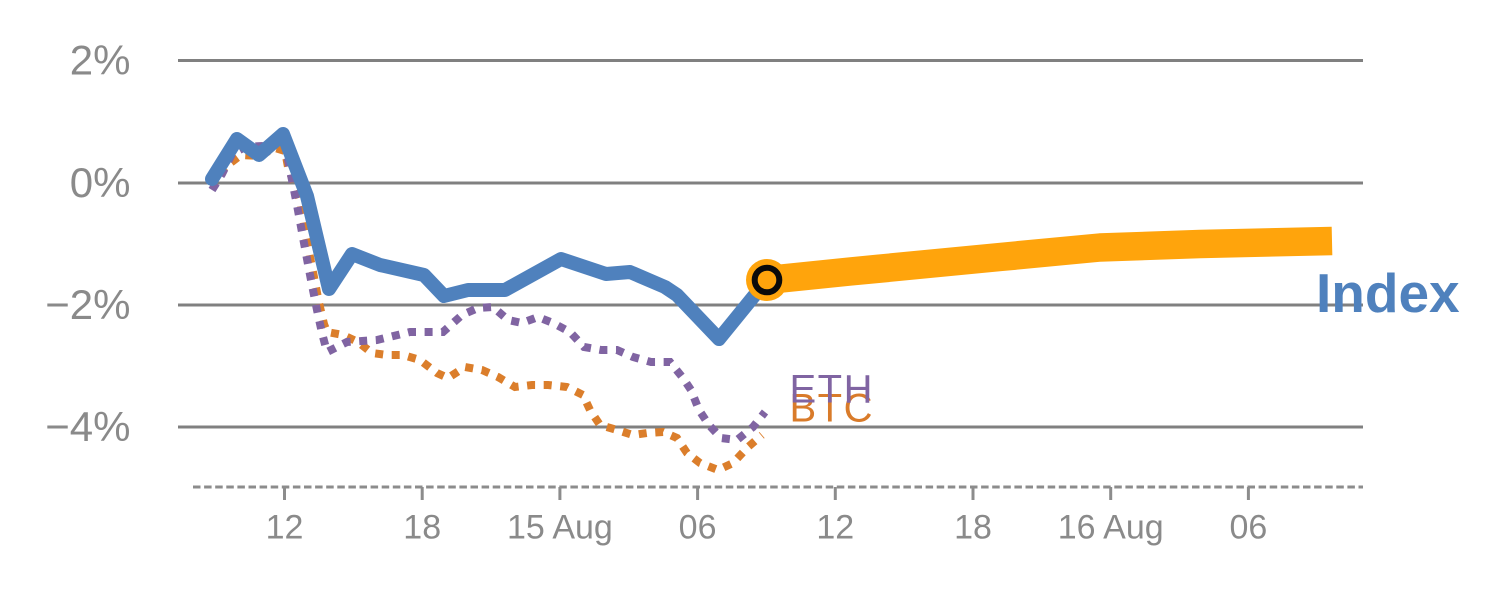 The image size is (1500, 605). What do you see at coordinates (87, 304) in the screenshot?
I see `svg-text: −2%` at bounding box center [87, 304].